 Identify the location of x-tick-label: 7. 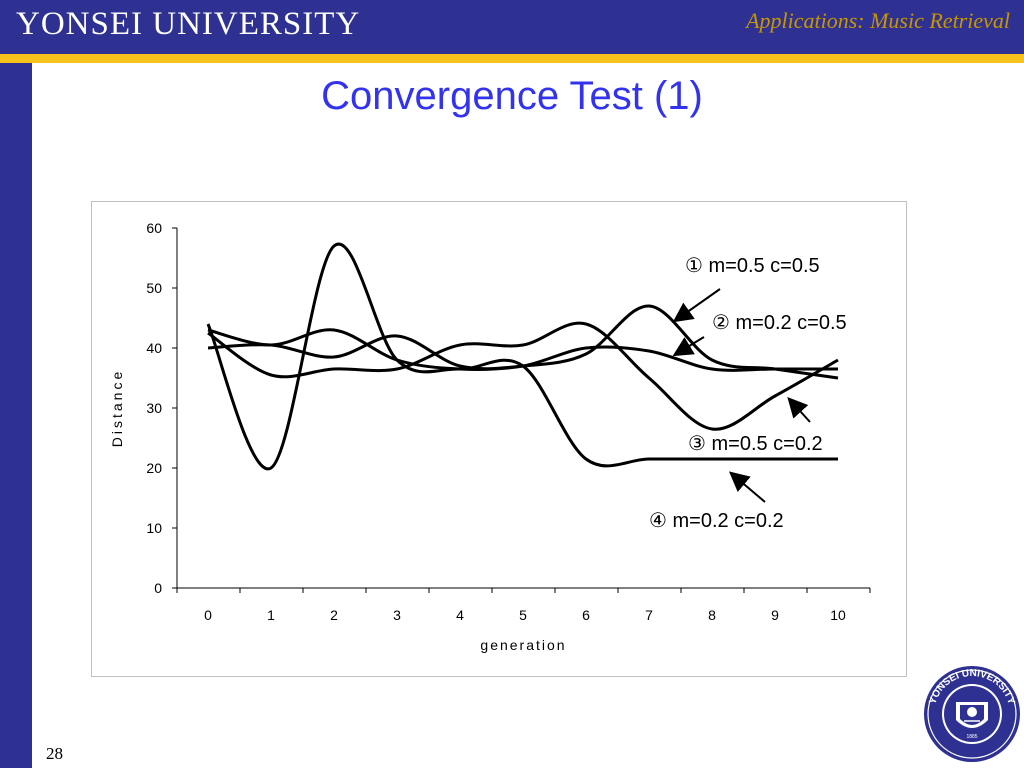
(649, 615).